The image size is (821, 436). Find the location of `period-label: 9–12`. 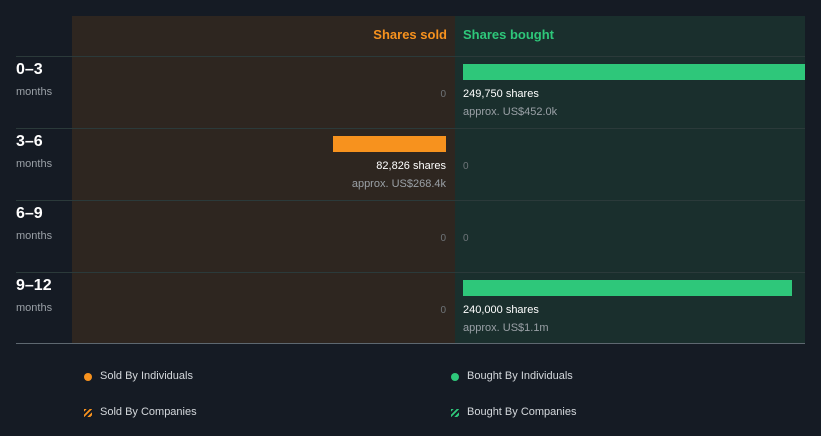

period-label: 9–12 is located at coordinates (34, 285).